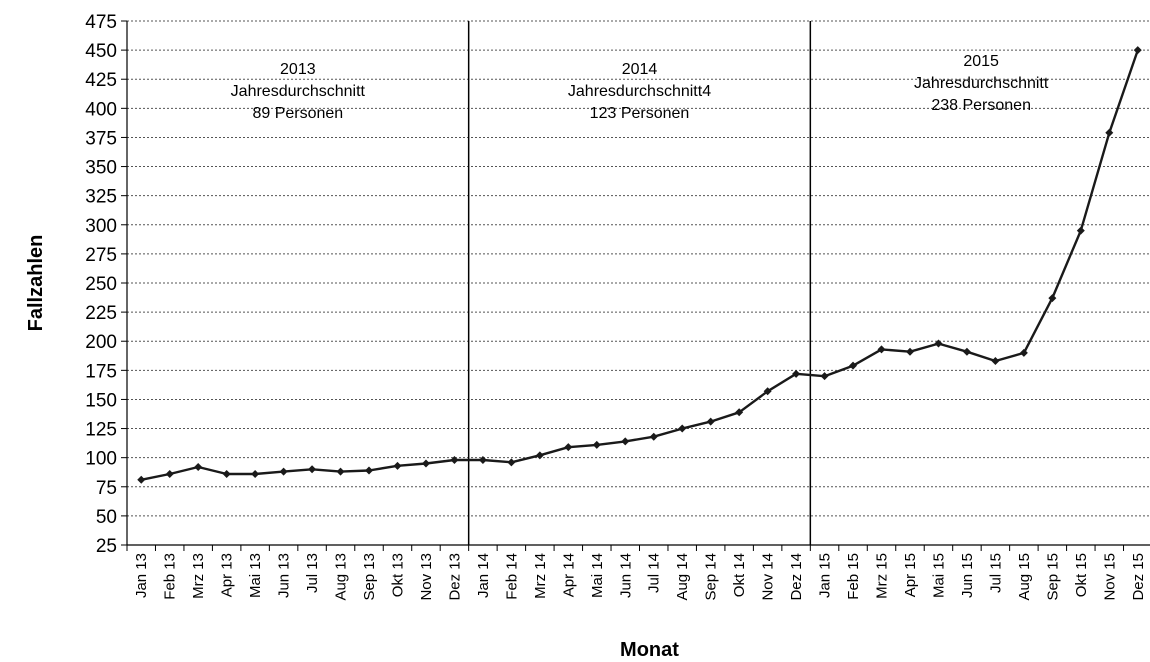 The height and width of the screenshot is (662, 1150). What do you see at coordinates (910, 575) in the screenshot?
I see `x-tick-label: Apr 15` at bounding box center [910, 575].